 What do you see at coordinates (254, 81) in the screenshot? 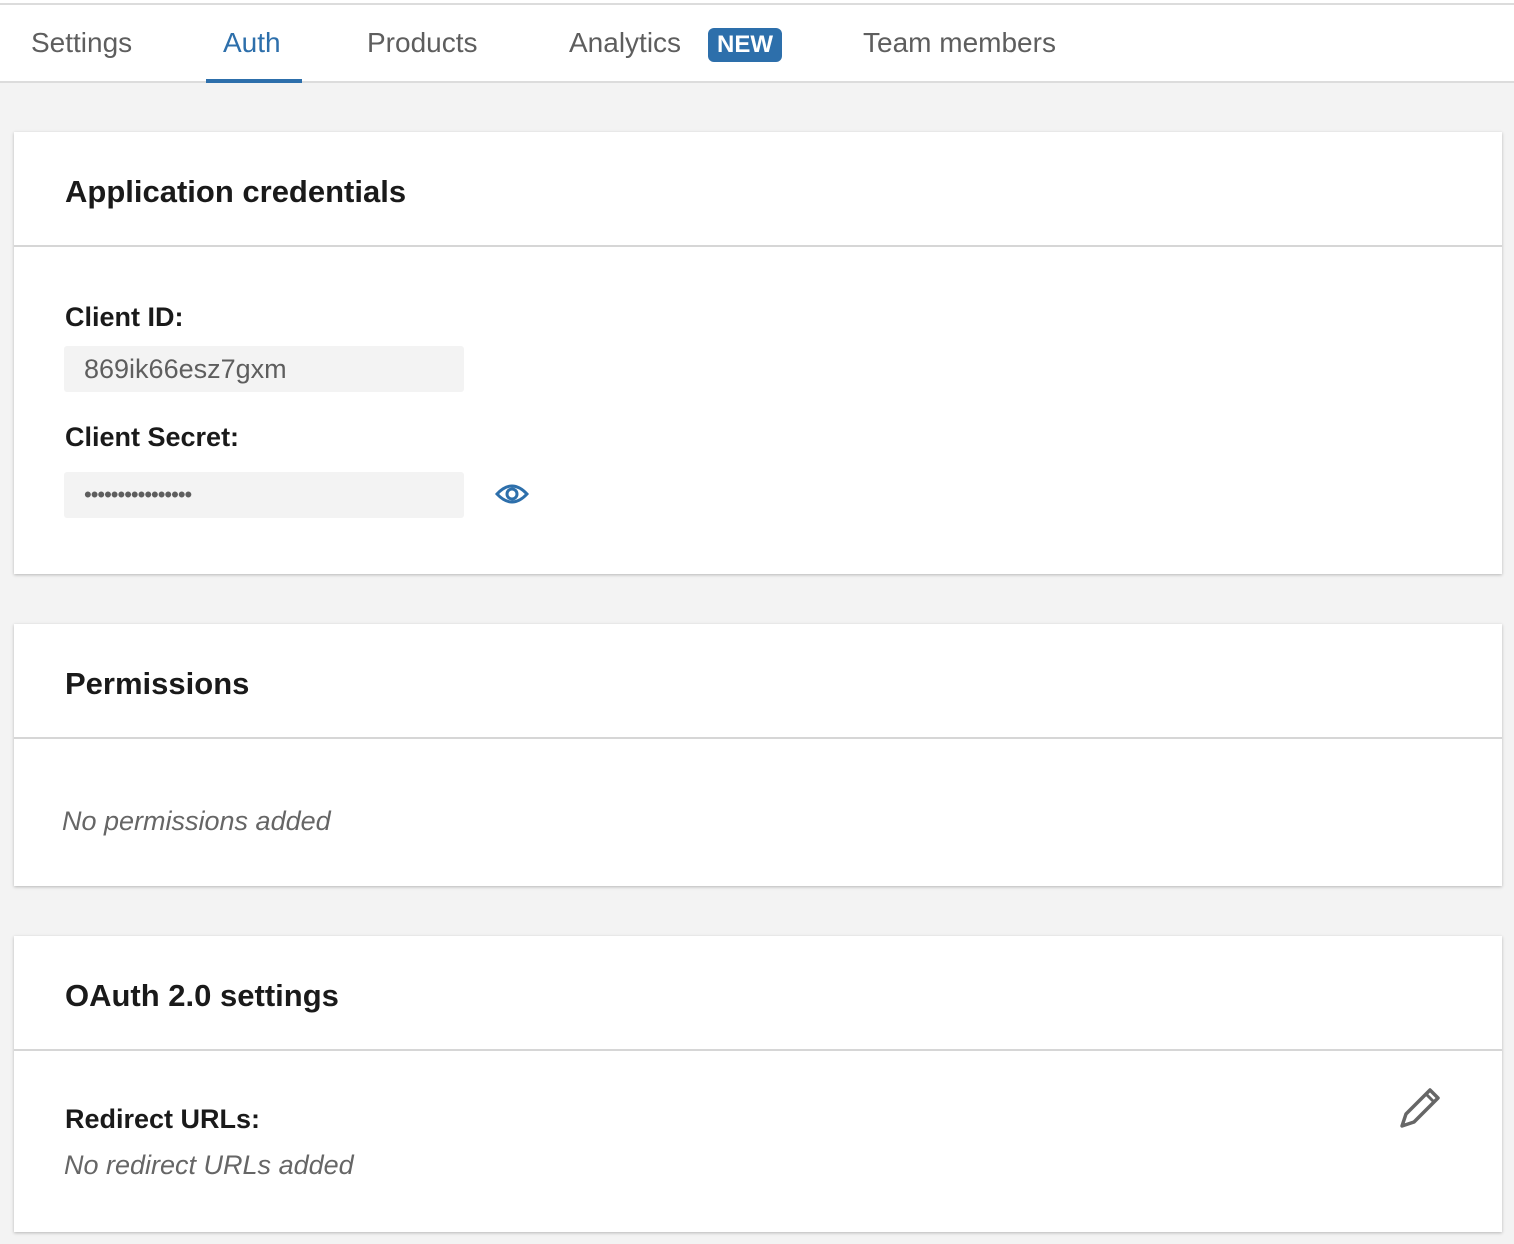
I see `active-tab-indicator` at bounding box center [254, 81].